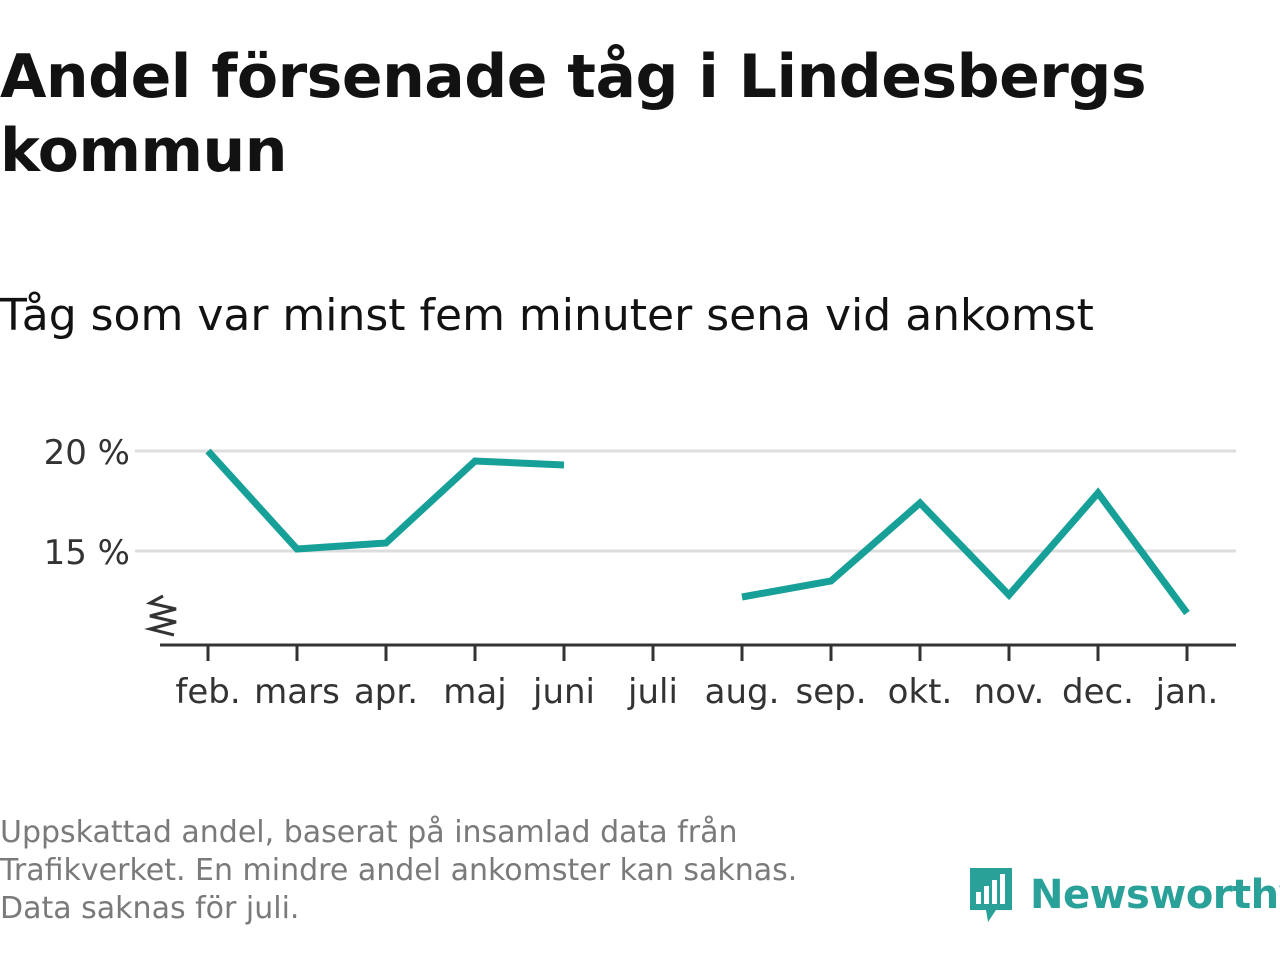  I want to click on y-axis-break-icon, so click(160, 615).